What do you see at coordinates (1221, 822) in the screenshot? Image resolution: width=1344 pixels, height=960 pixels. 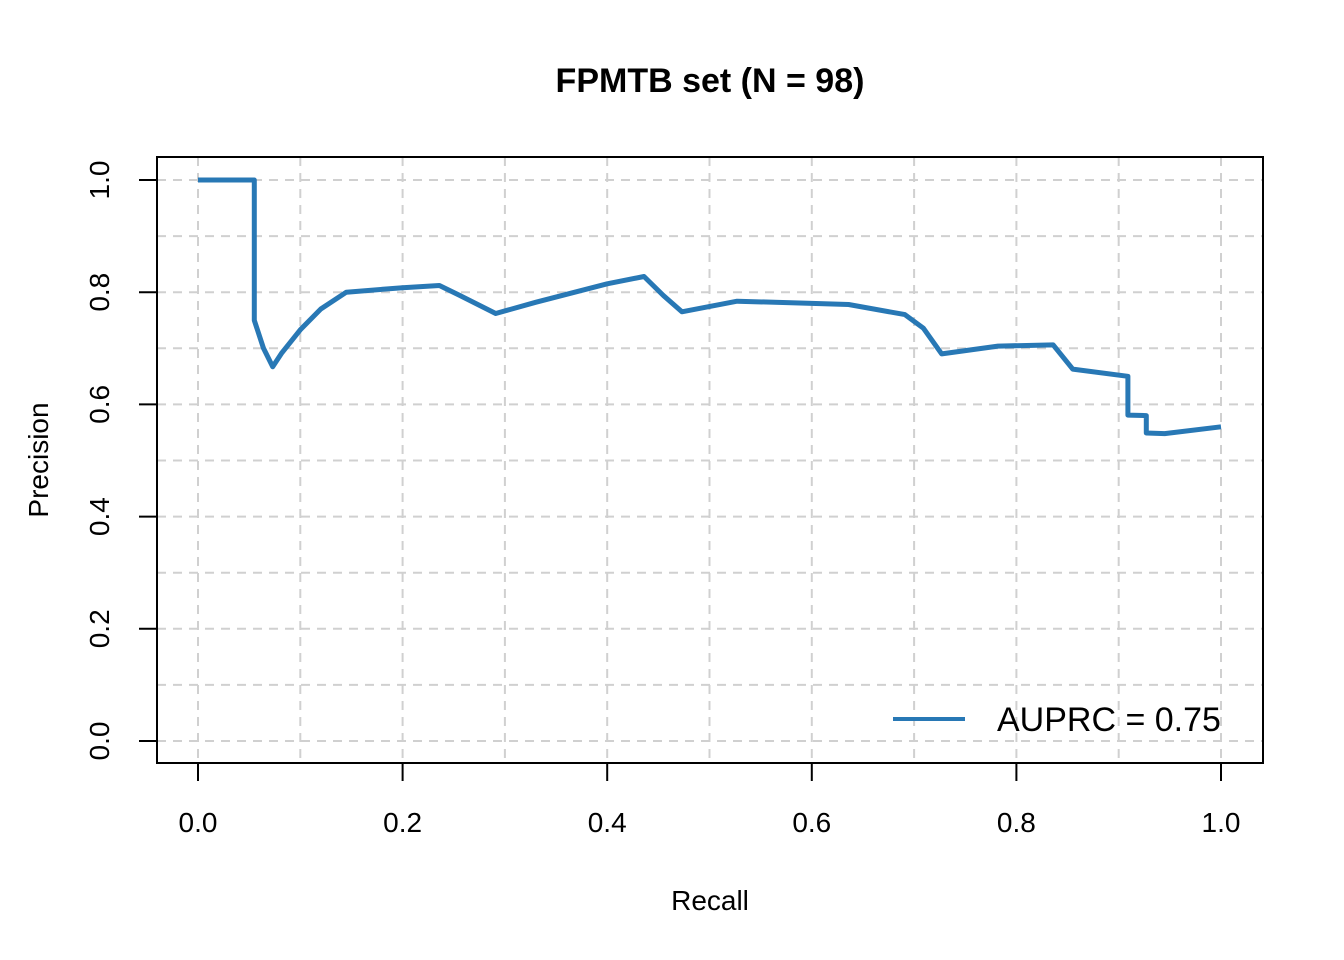 I see `x-tick-label: 1.0` at bounding box center [1221, 822].